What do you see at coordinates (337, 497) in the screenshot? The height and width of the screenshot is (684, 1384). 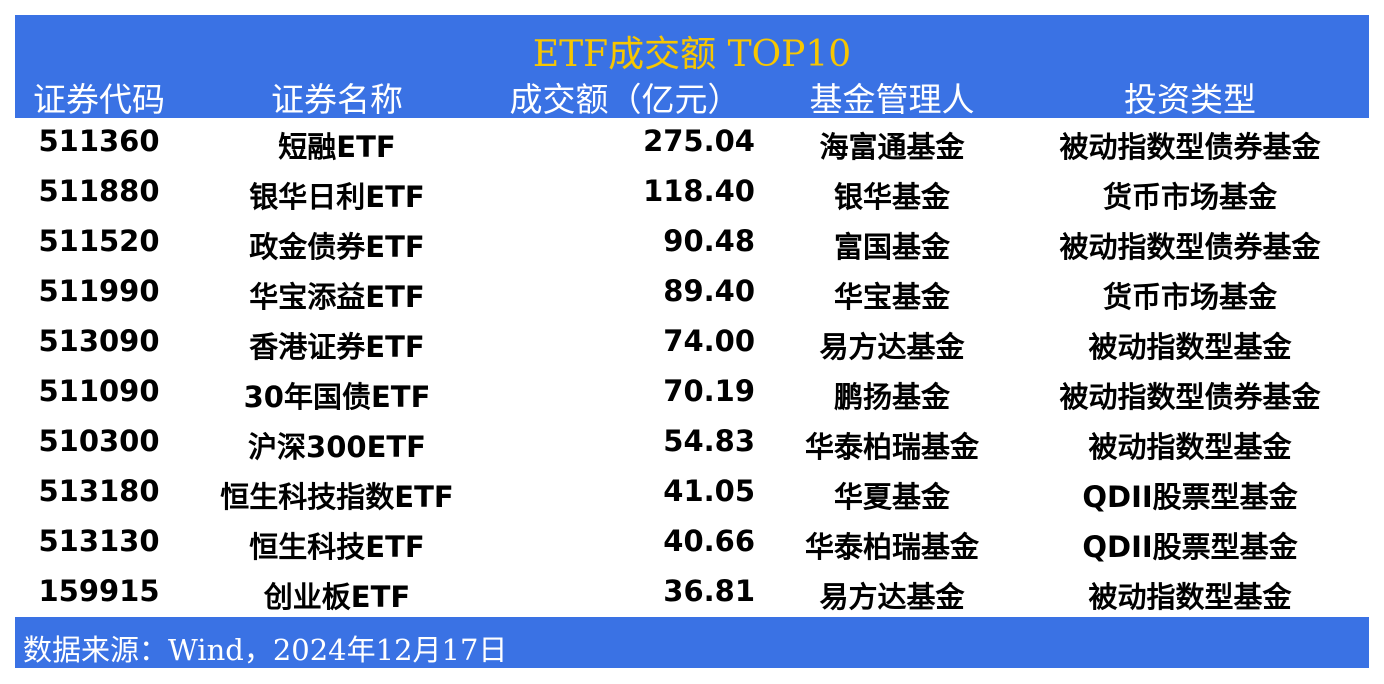 I see `cell-name: 恒生科技指数ETF` at bounding box center [337, 497].